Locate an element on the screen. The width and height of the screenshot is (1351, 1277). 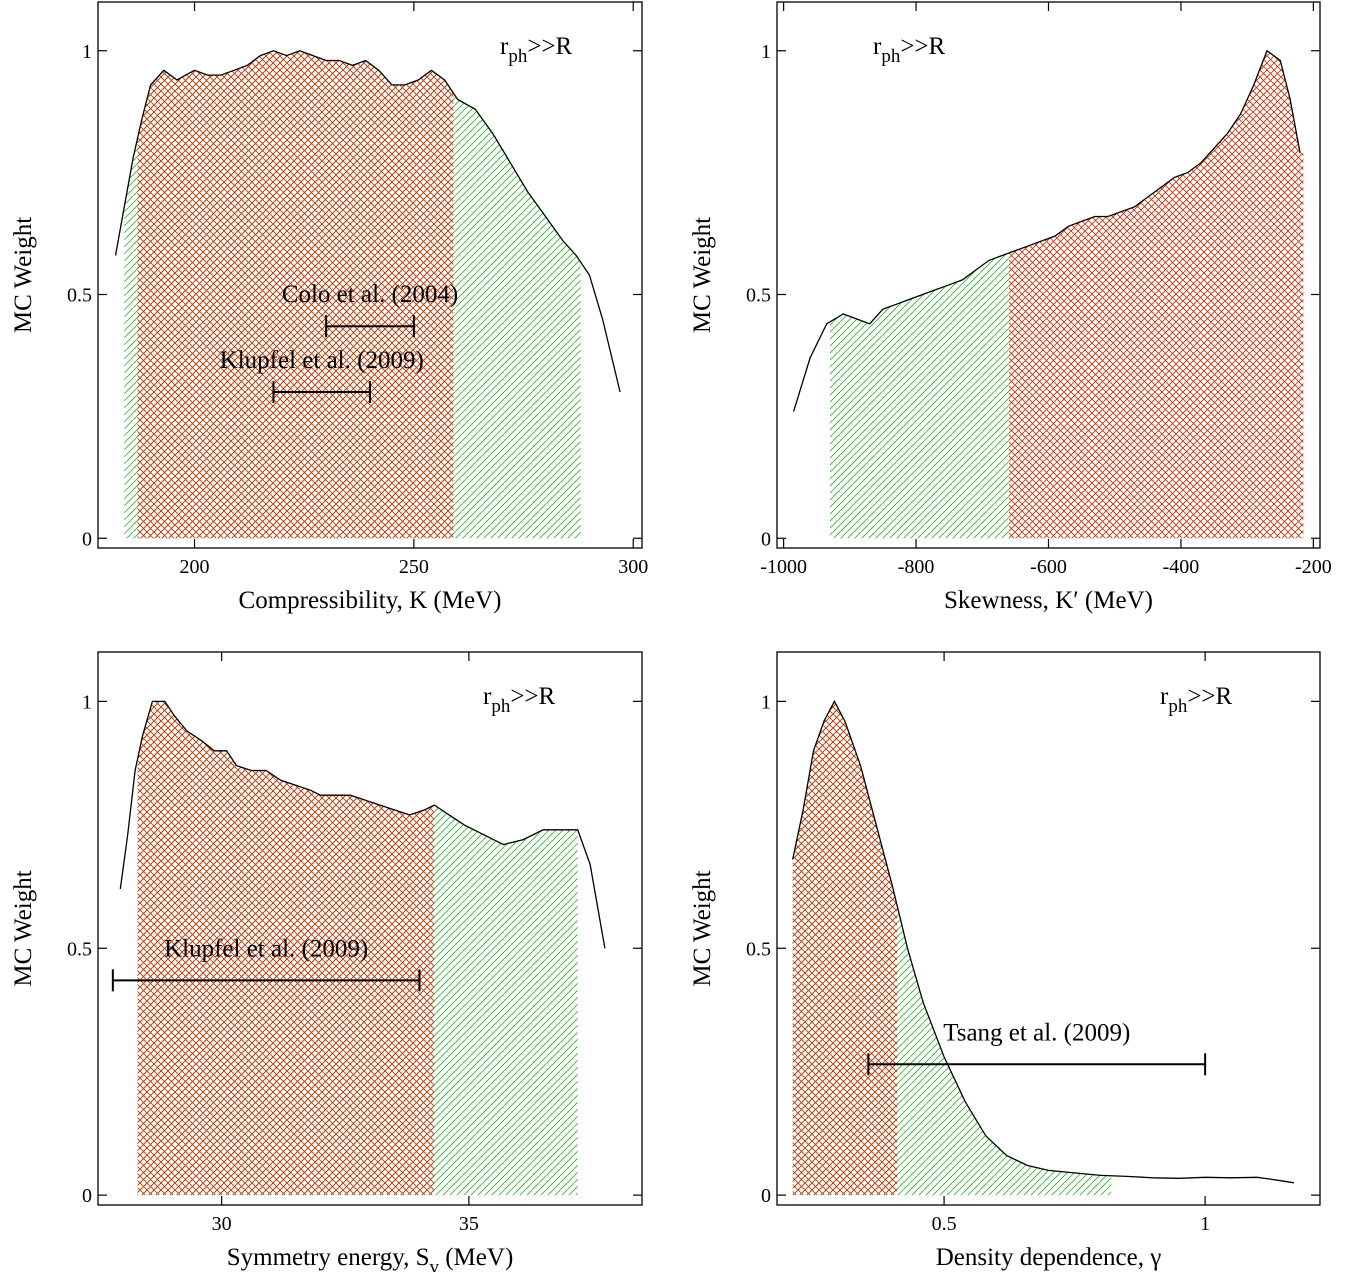
x-tick-label: -400 is located at coordinates (1181, 567).